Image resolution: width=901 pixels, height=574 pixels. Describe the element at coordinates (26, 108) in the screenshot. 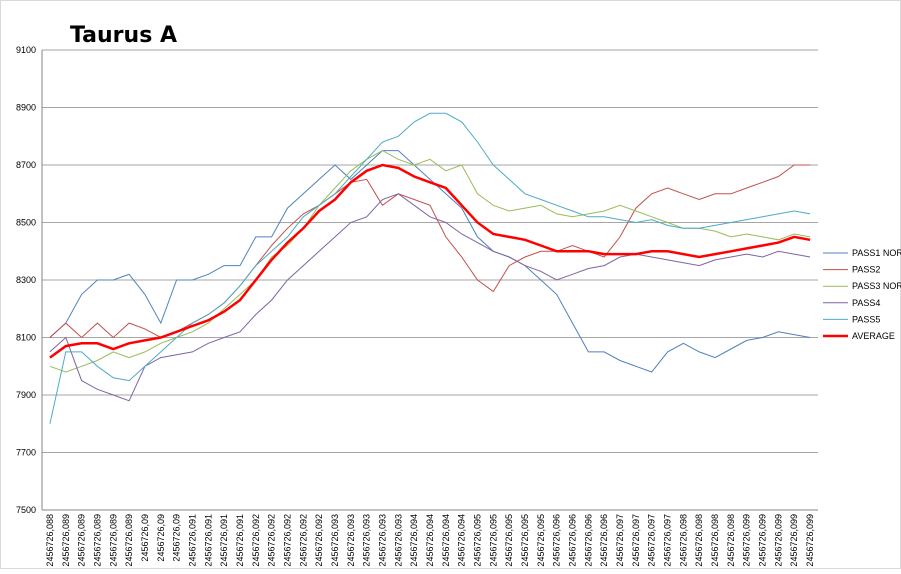

I see `y-tick-label: 8900` at that location.